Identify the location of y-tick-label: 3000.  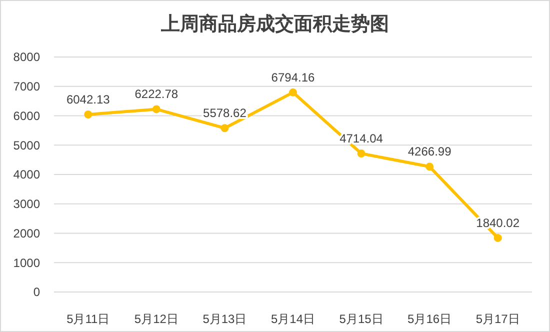
(26, 204).